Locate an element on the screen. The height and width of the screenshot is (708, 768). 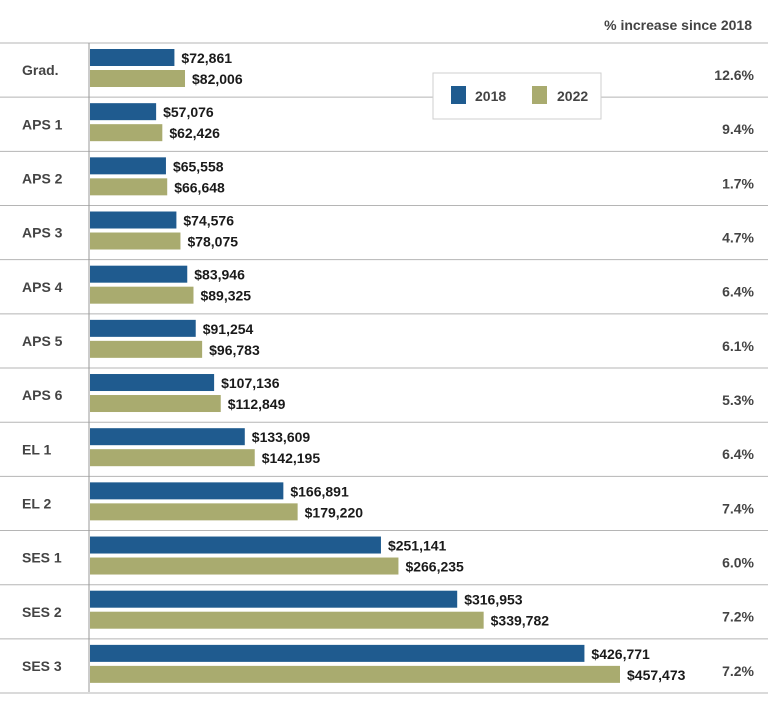
category-label: APS 6 is located at coordinates (42, 395).